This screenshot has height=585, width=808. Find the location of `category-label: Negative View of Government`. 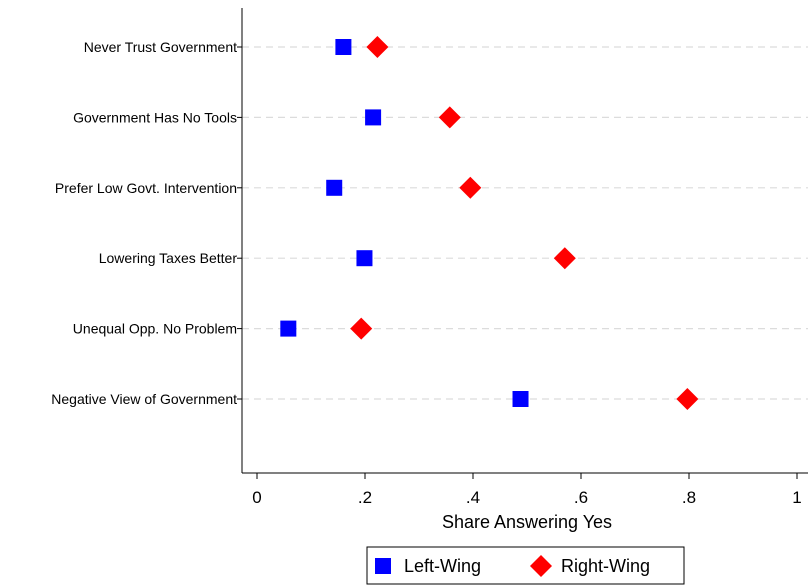

category-label: Negative View of Government is located at coordinates (144, 399).